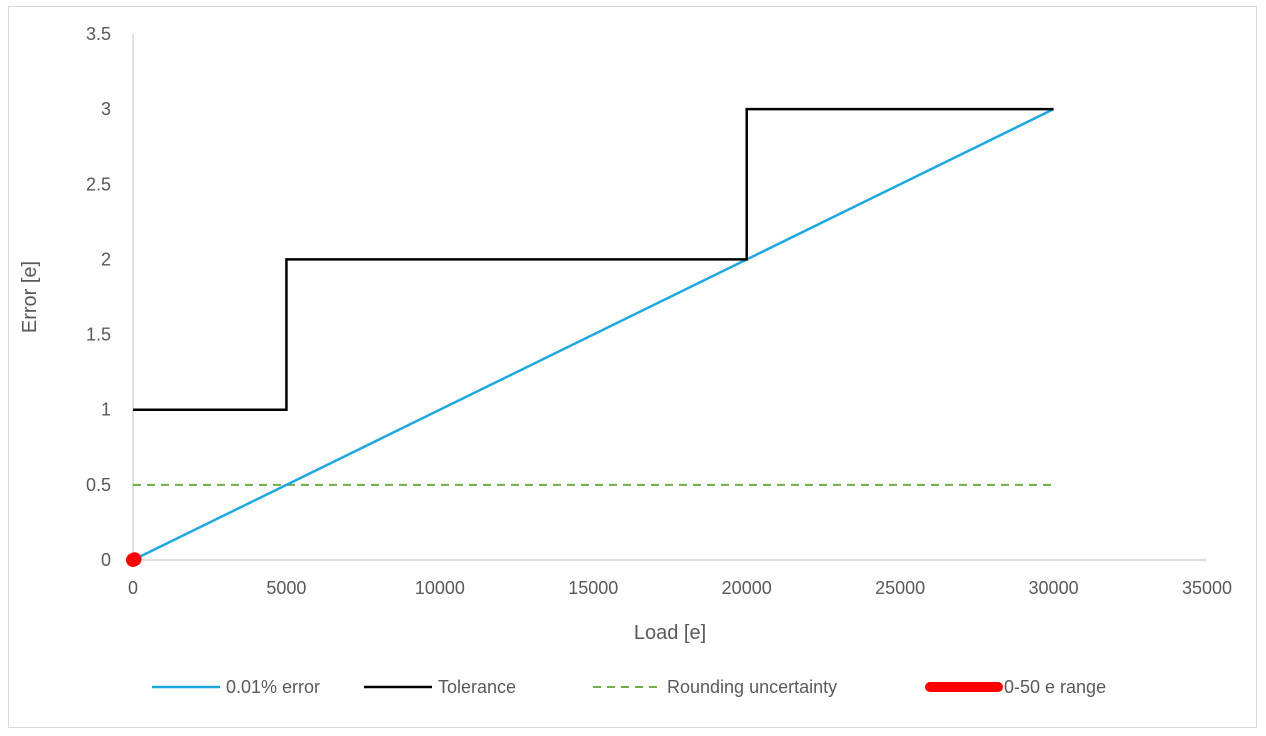 The width and height of the screenshot is (1266, 736). Describe the element at coordinates (106, 410) in the screenshot. I see `y-tick-label: 1` at that location.